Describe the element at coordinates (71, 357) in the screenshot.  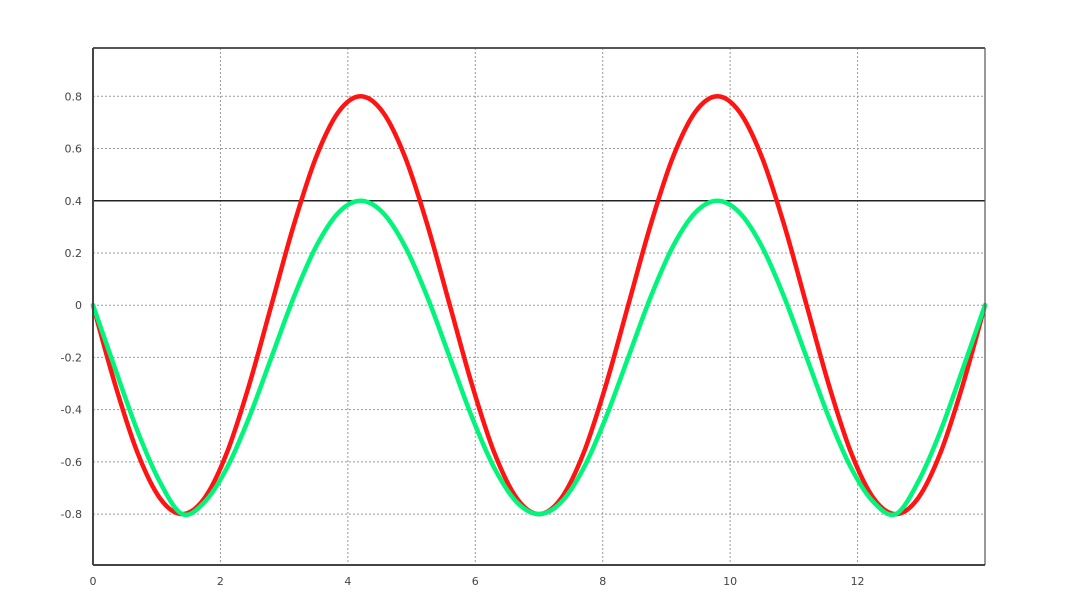
I see `y-tick-label: -0.2` at that location.